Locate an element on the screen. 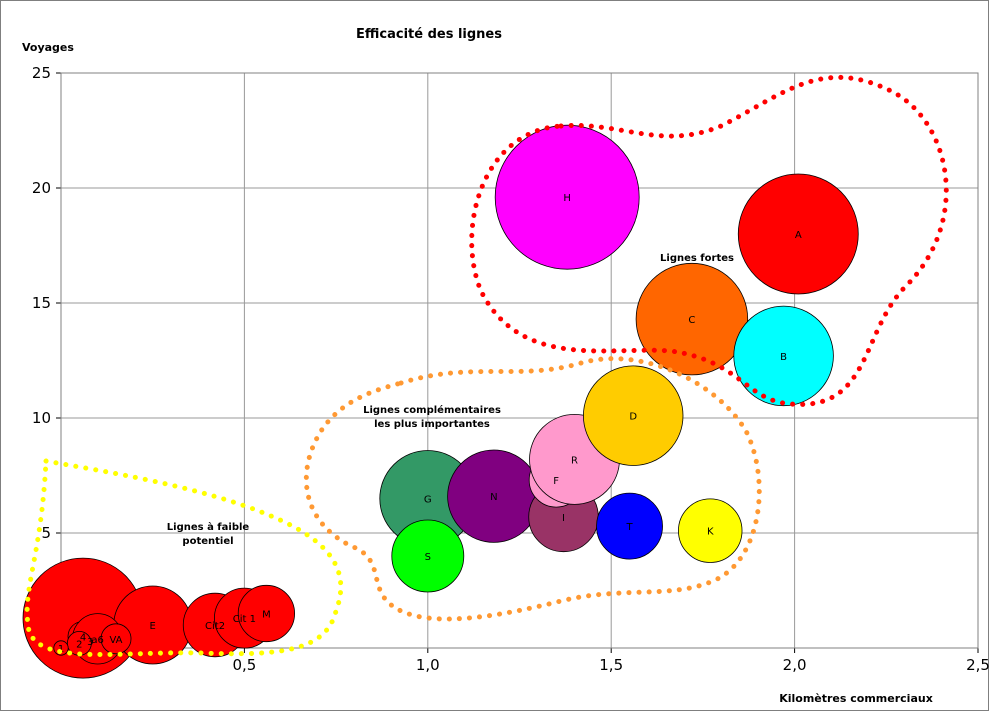 Image resolution: width=989 pixels, height=712 pixels. group-label-fortes: Lignes fortes is located at coordinates (697, 258).